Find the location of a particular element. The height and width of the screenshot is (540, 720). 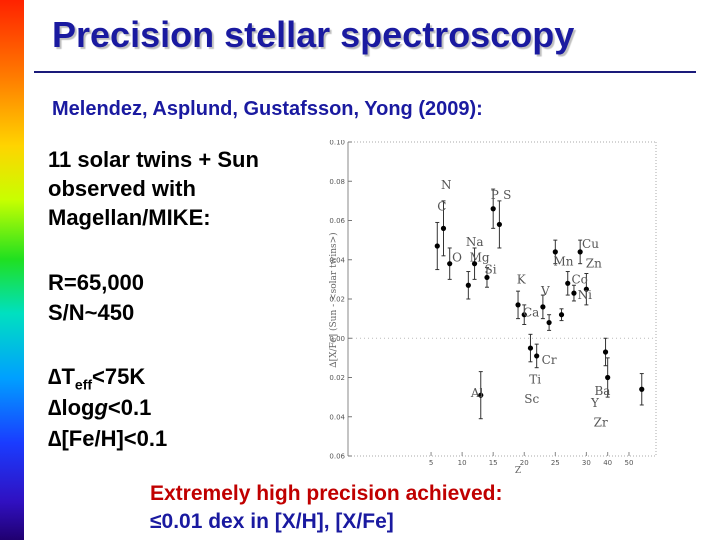

data-point-si is located at coordinates (487, 277).